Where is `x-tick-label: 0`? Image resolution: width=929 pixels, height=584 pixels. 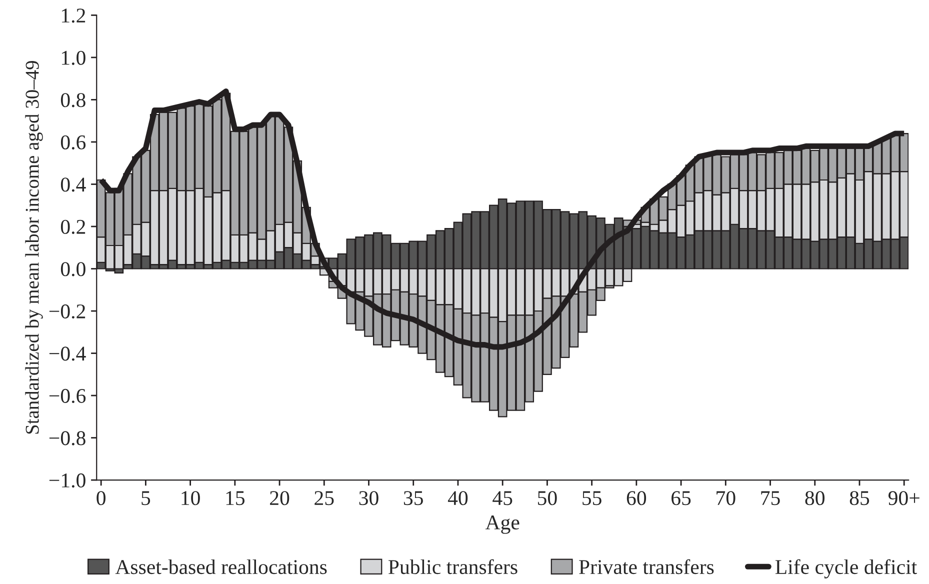
x-tick-label: 0 is located at coordinates (101, 498).